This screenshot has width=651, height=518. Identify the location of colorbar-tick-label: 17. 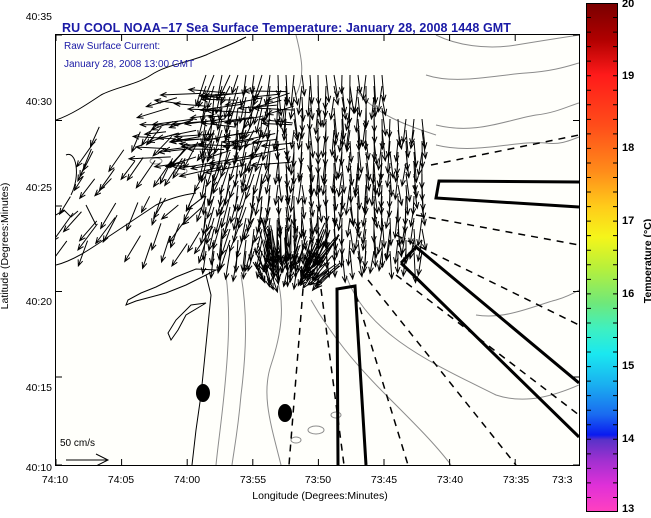
(628, 221).